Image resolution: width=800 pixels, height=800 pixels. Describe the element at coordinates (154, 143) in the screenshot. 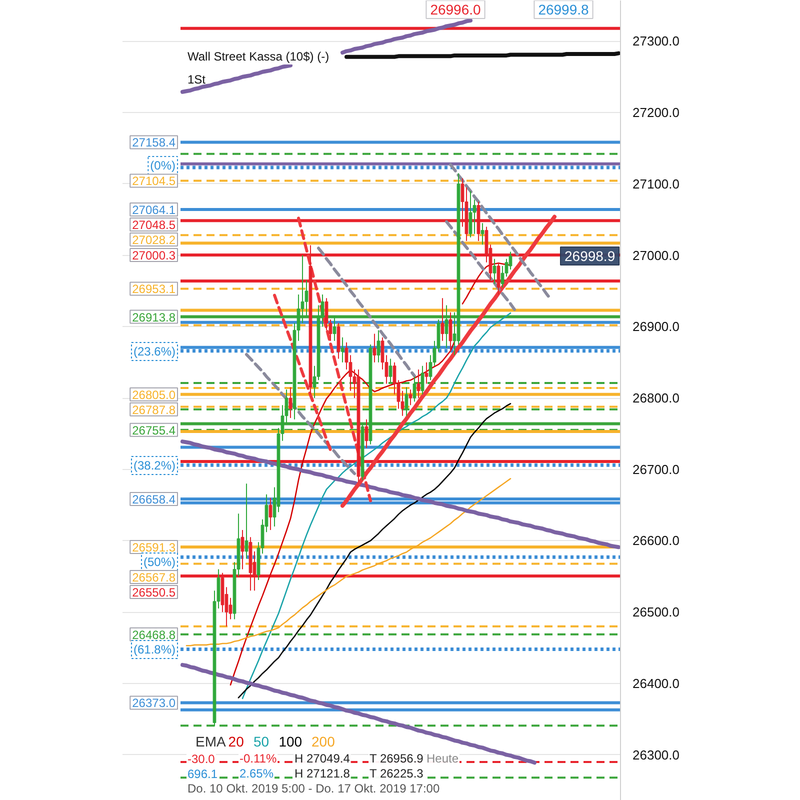

I see `ref-line-label: 27158.4` at that location.